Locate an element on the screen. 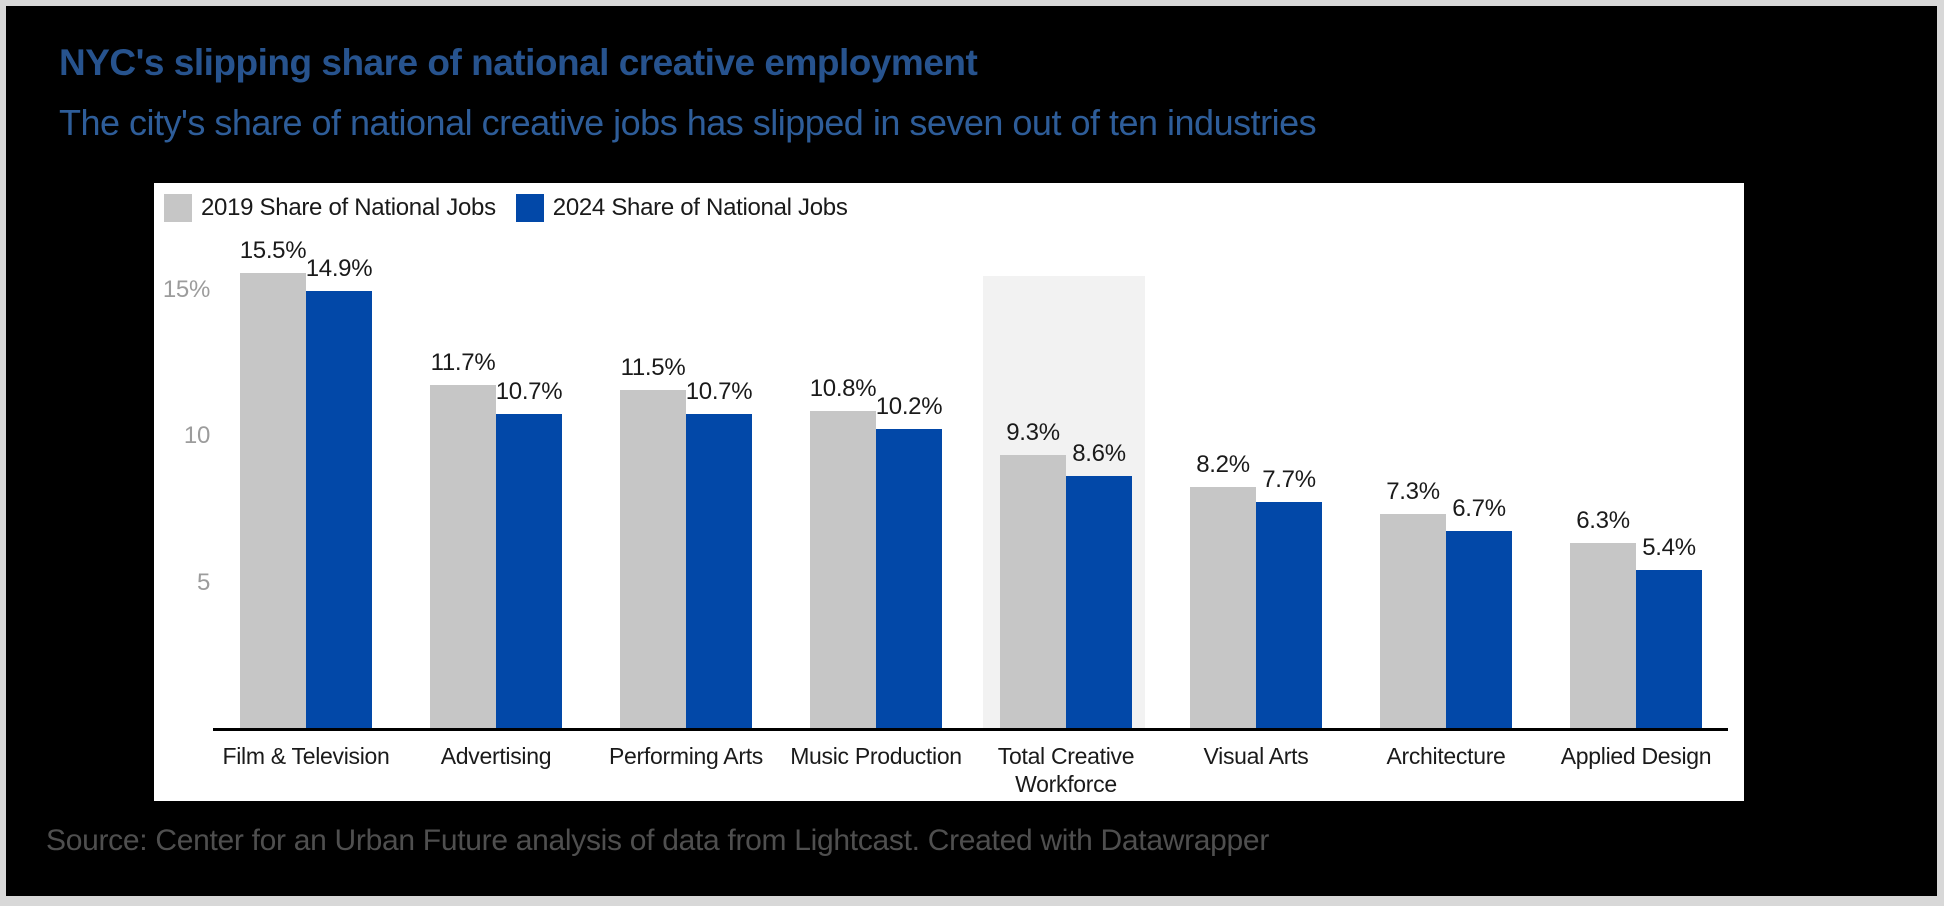 This screenshot has height=906, width=1944. value-label: 6.7% is located at coordinates (1479, 508).